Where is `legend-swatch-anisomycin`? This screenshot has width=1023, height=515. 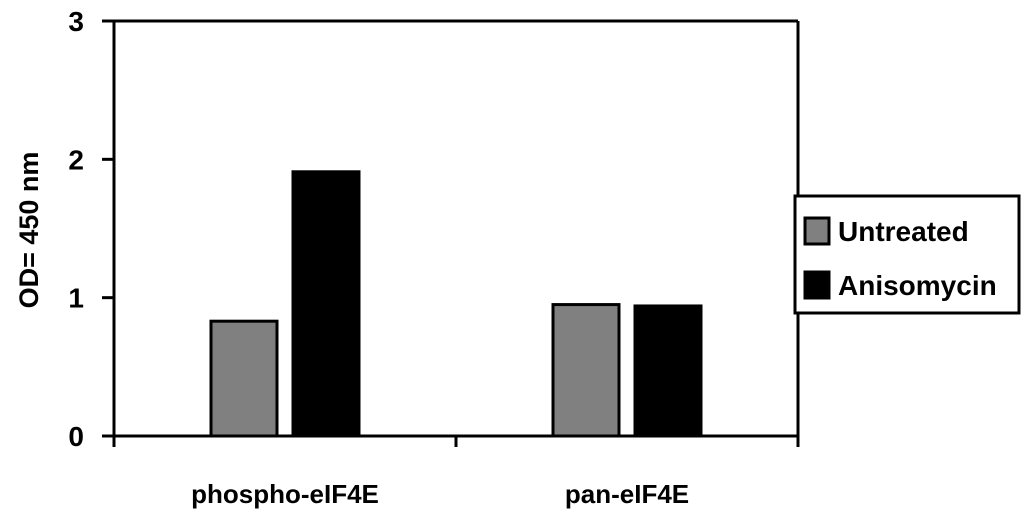
legend-swatch-anisomycin is located at coordinates (817, 285).